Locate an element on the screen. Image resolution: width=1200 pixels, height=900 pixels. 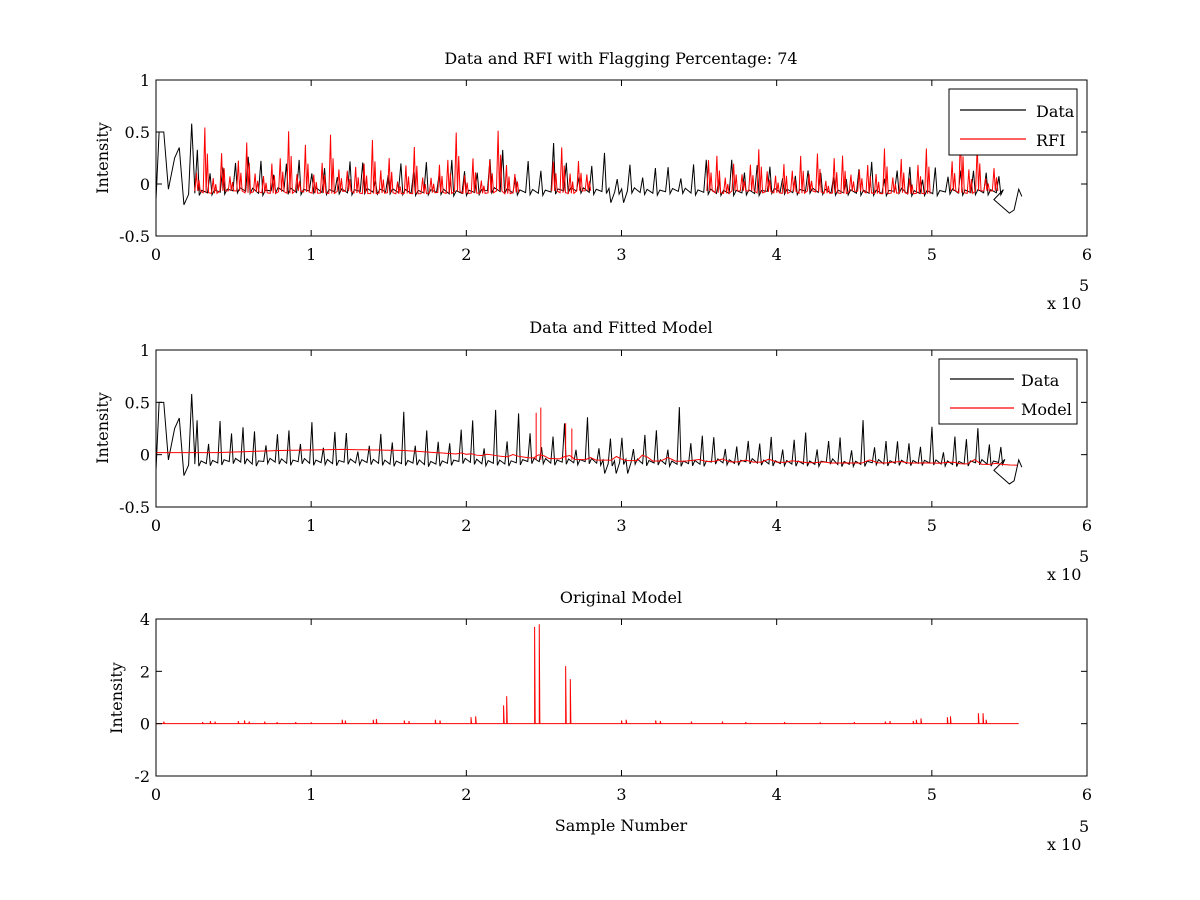
panel-3-title: Original Model is located at coordinates (621, 597).